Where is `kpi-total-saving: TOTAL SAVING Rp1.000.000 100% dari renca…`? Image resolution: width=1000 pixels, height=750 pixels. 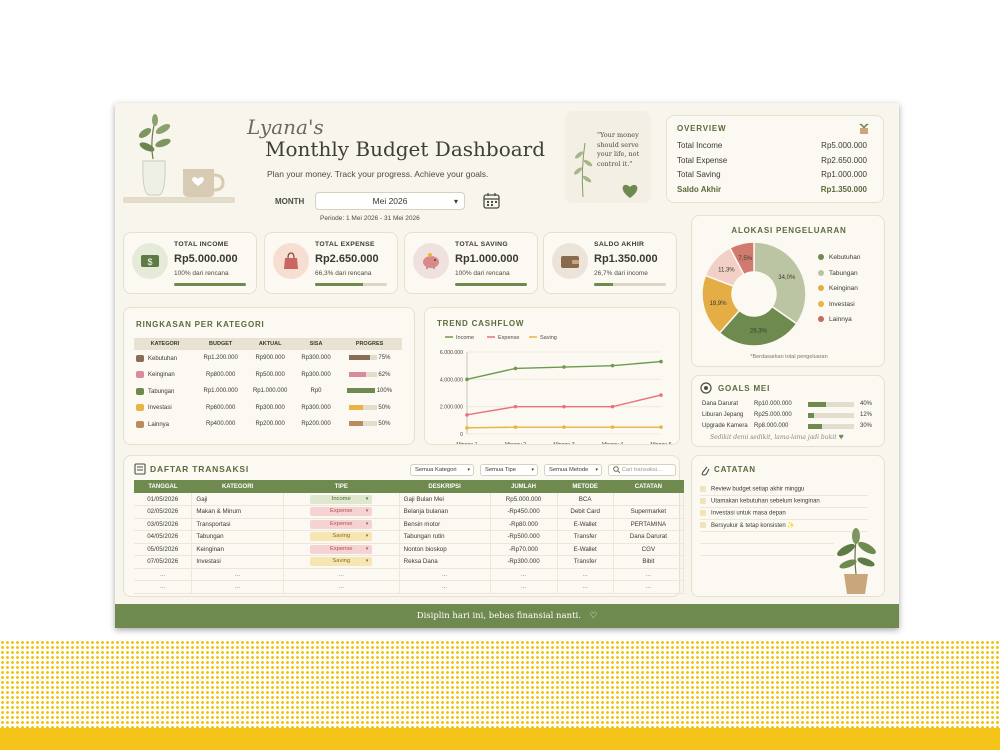
kpi-total-saving: TOTAL SAVING Rp1.000.000 100% dari renca… is located at coordinates (471, 263).